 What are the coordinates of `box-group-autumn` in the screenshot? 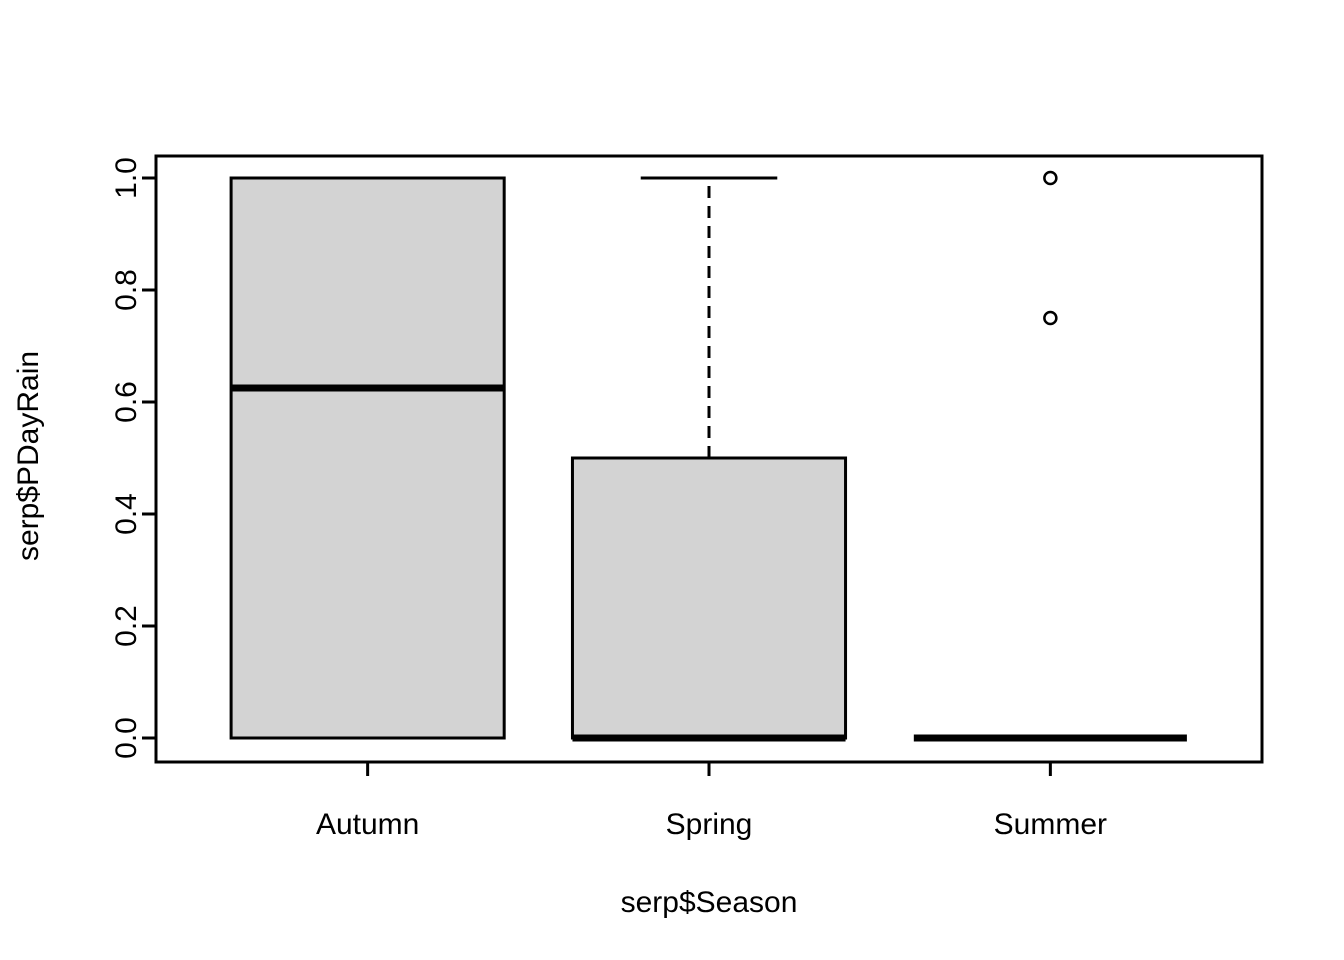 It's located at (367, 458).